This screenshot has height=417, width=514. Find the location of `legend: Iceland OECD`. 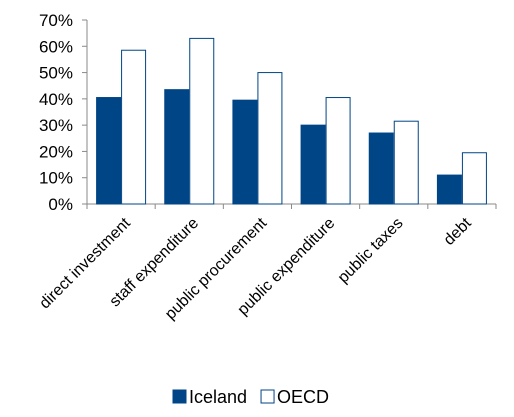

legend: Iceland OECD is located at coordinates (250, 397).